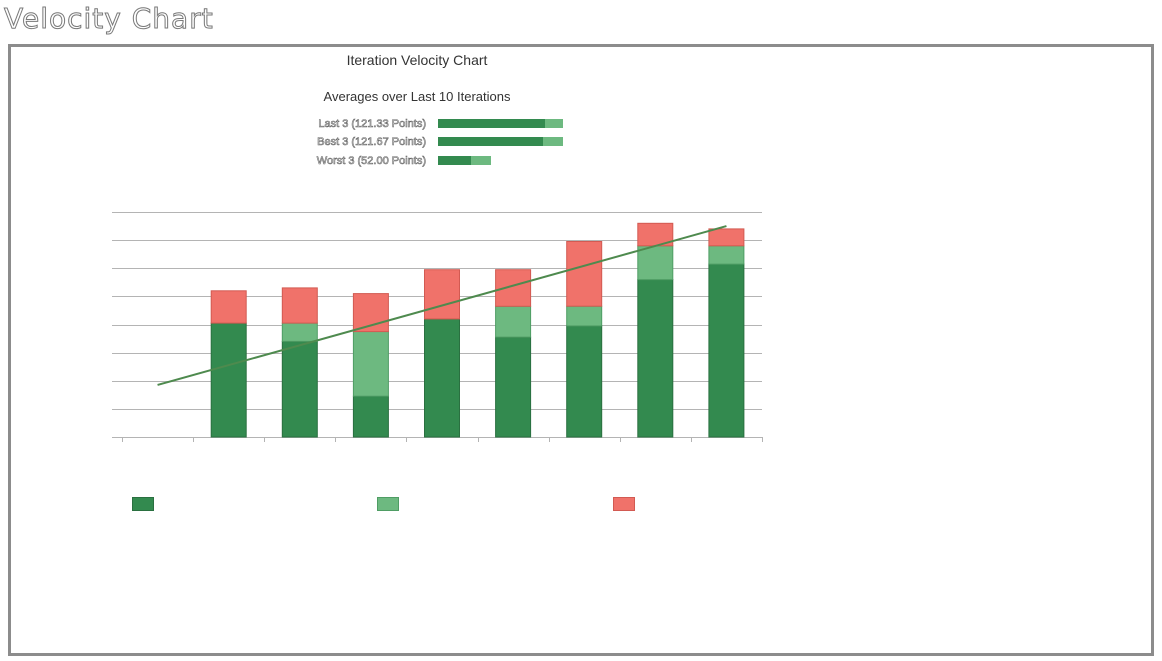 The image size is (1162, 661). Describe the element at coordinates (109, 19) in the screenshot. I see `page-title: Velocity Chart` at that location.